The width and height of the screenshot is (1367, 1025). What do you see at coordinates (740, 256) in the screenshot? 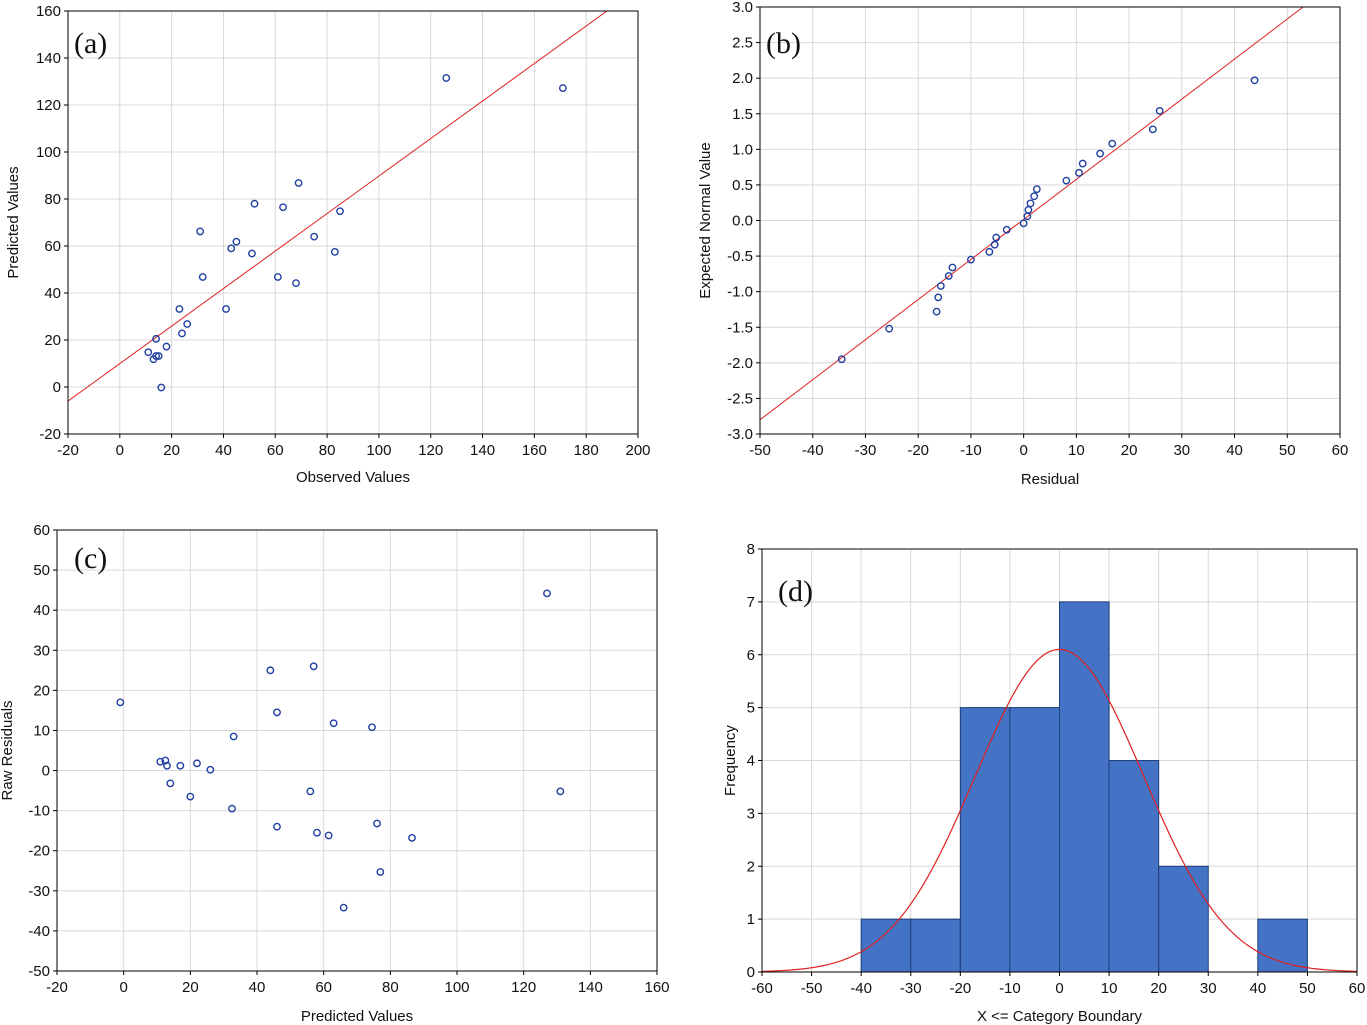
I see `y-tick-label: -0.5` at bounding box center [740, 256].